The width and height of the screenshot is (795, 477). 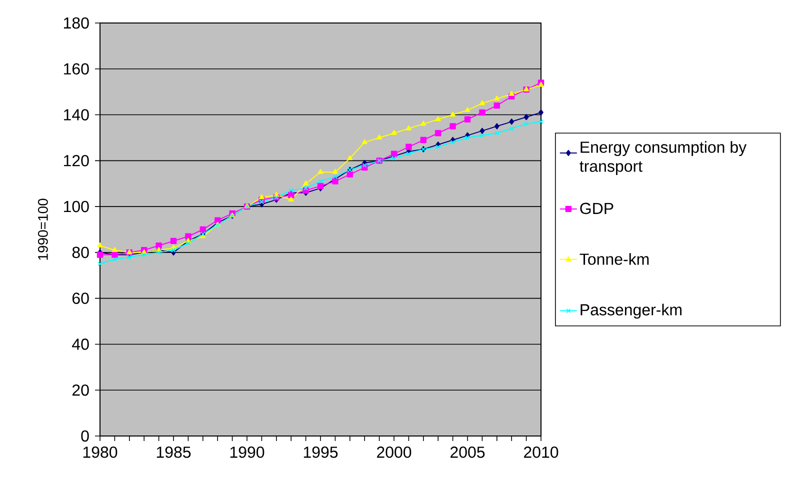 I want to click on x-tick-label: 2005, so click(x=467, y=452).